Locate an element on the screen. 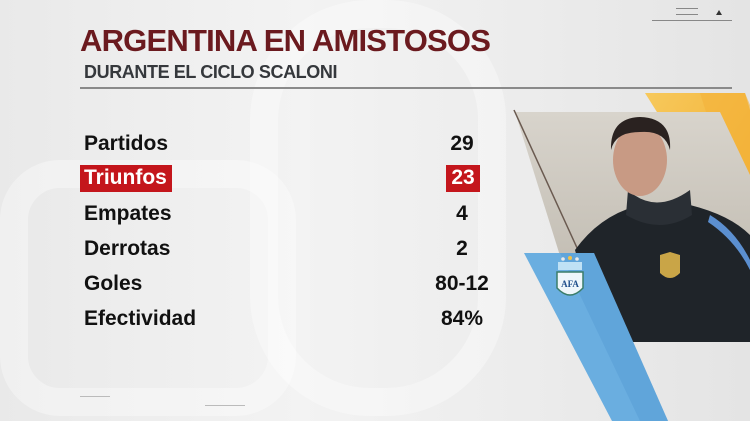 The image size is (750, 421). title-divider is located at coordinates (406, 88).